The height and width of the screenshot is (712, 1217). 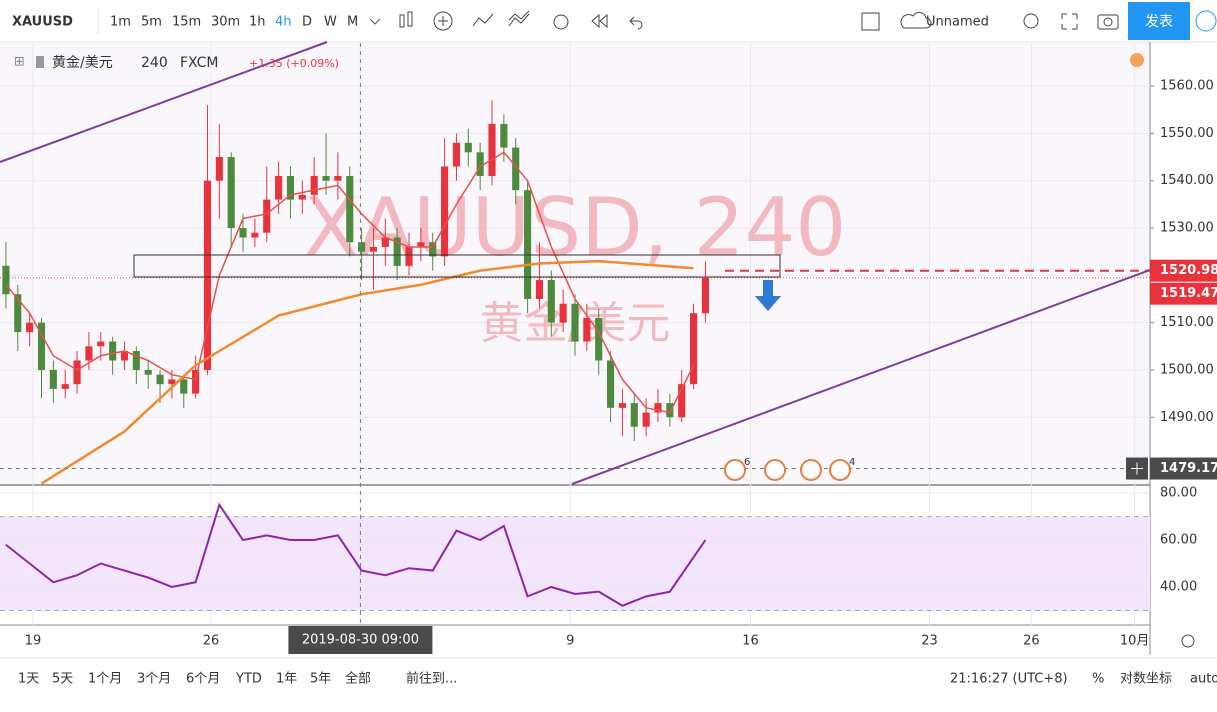 I want to click on down-arrow, so click(x=768, y=295).